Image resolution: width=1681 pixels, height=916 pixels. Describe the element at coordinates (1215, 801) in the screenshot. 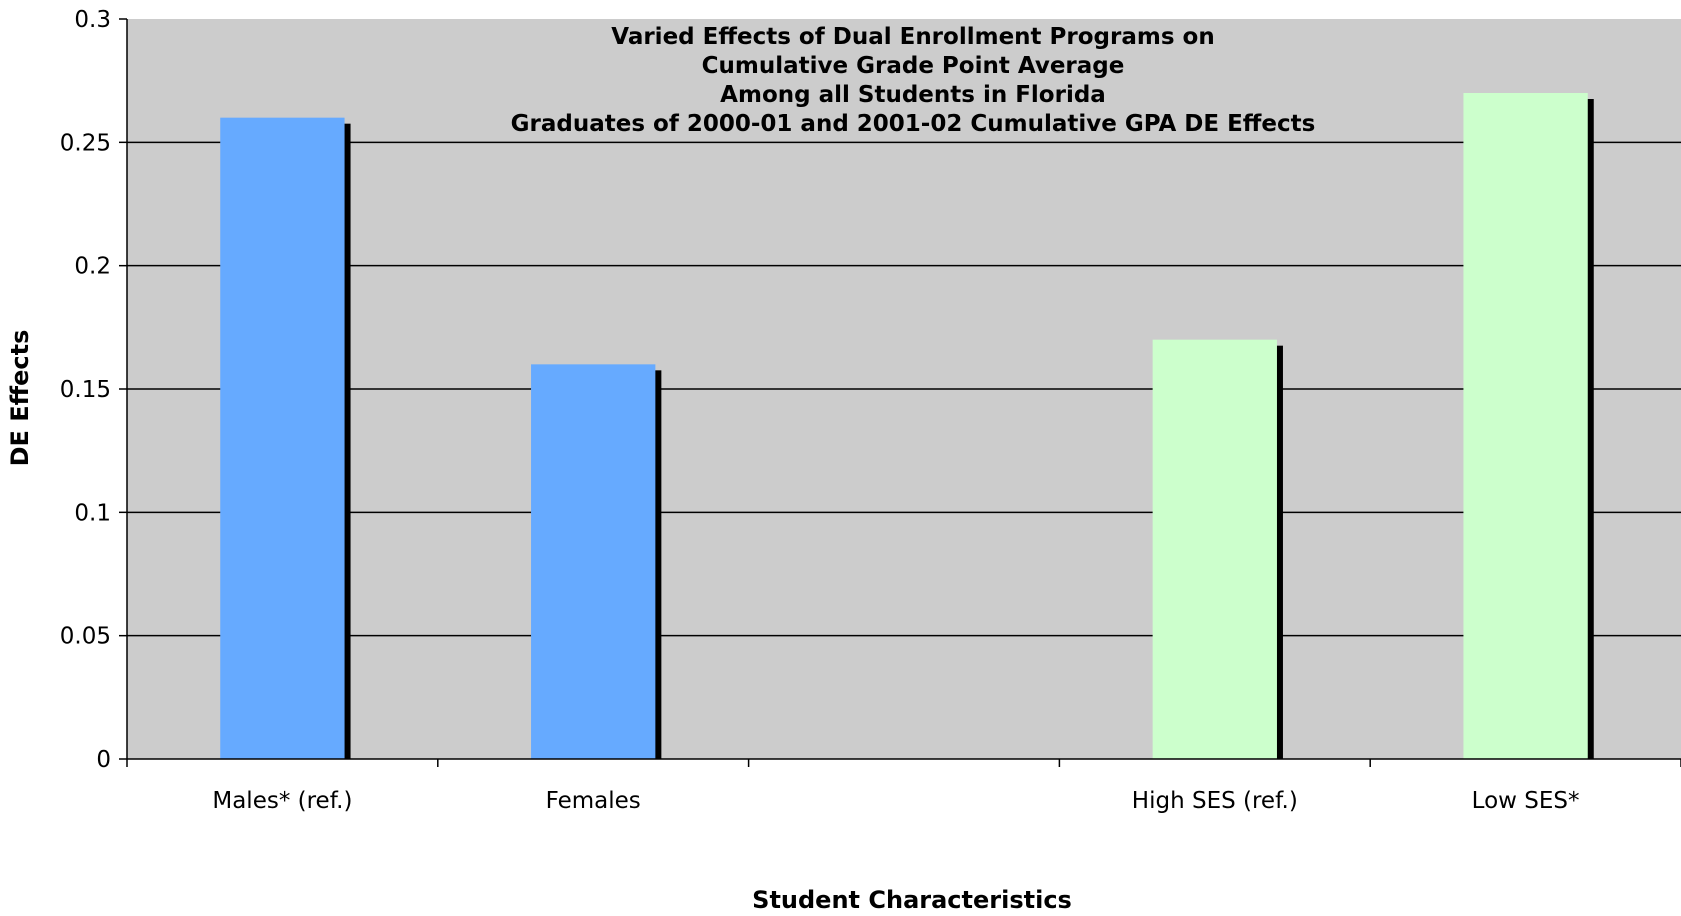

I see `x-category-label: High SES (ref.)` at that location.